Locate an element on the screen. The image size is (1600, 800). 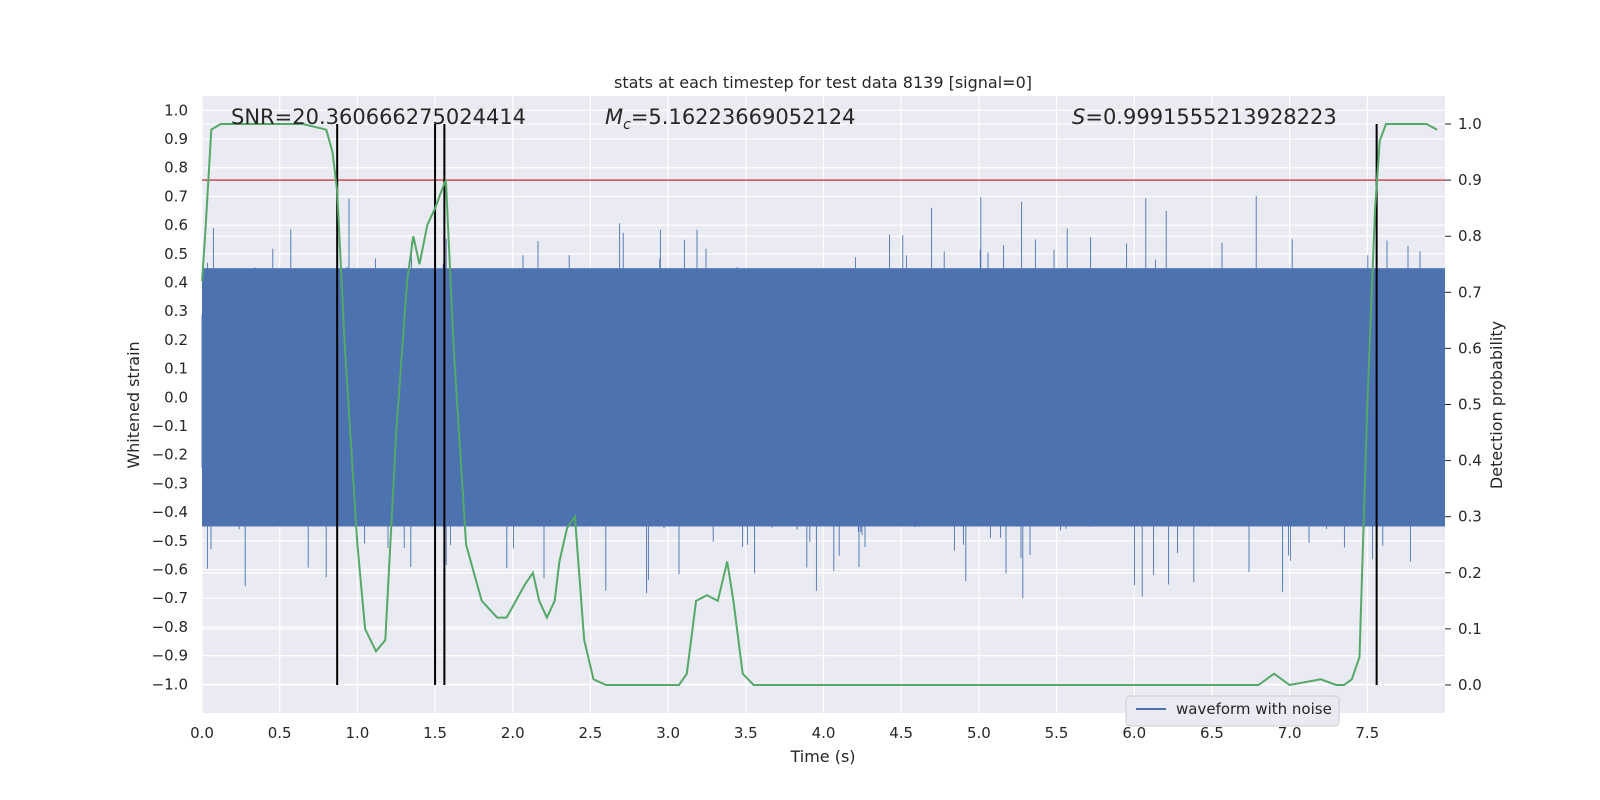
y-left-tick-label: 0.1 is located at coordinates (176, 369).